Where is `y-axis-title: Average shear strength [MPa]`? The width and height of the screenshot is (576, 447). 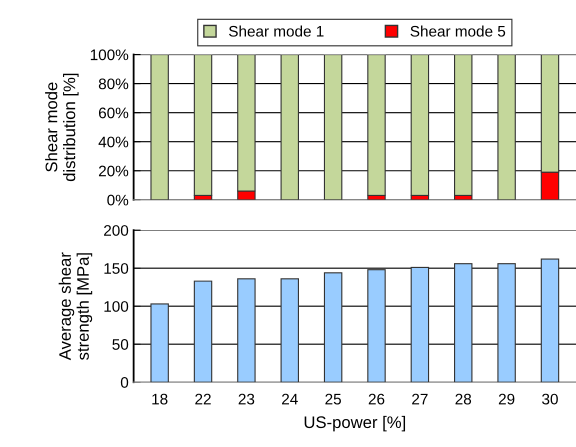 y-axis-title: Average shear strength [MPa] is located at coordinates (75, 306).